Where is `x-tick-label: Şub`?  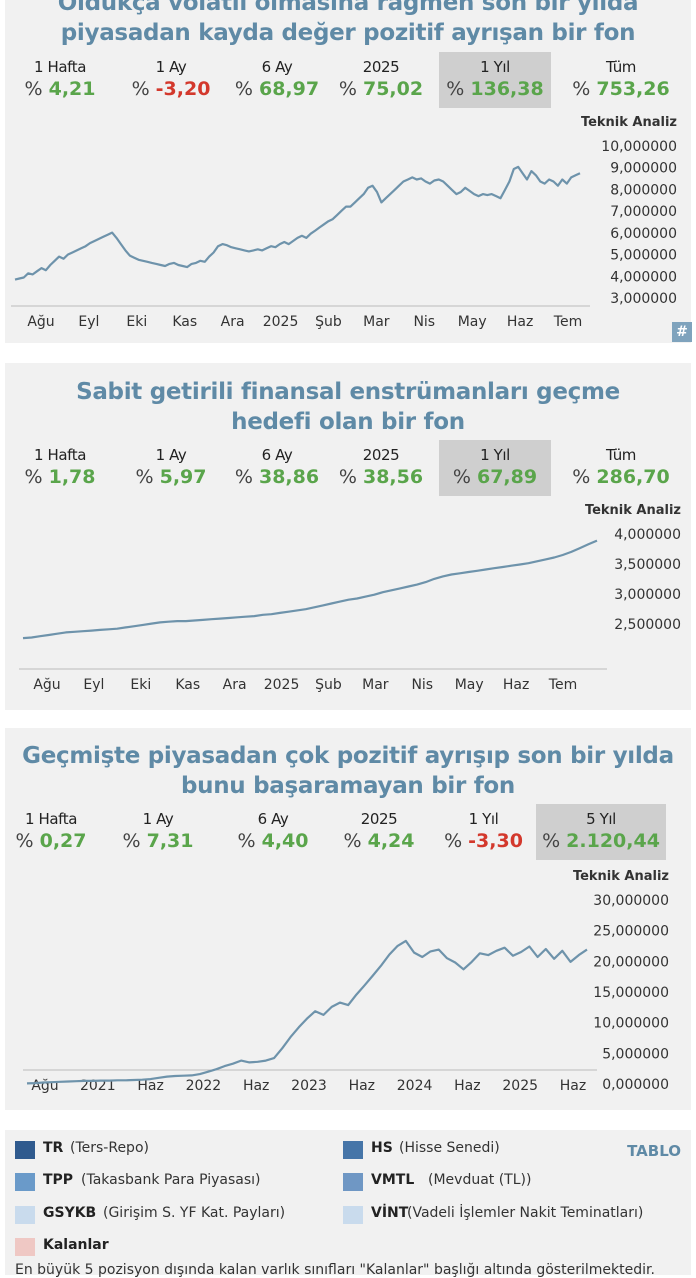
x-tick-label: Şub is located at coordinates (328, 685).